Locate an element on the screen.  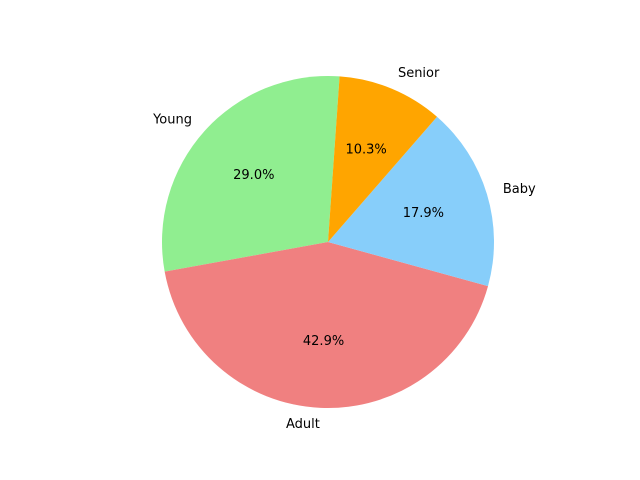
slice-percent-label-adult: 42.9% is located at coordinates (323, 341).